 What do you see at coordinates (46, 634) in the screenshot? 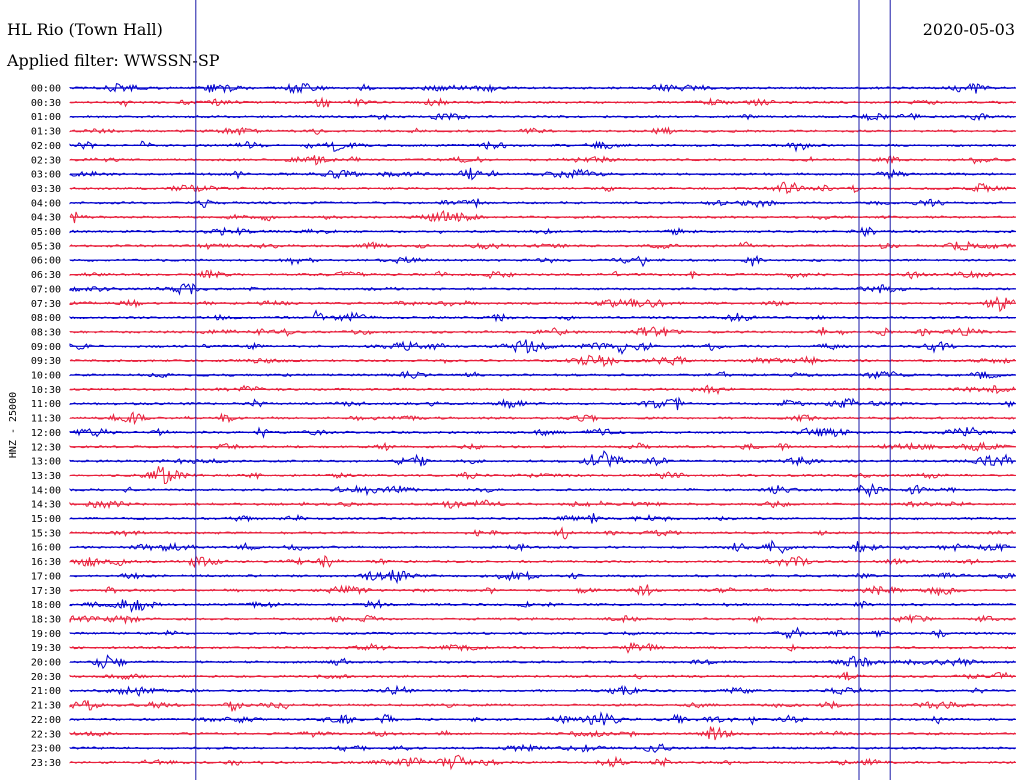
I see `row-label-1900: 19:00` at bounding box center [46, 634].